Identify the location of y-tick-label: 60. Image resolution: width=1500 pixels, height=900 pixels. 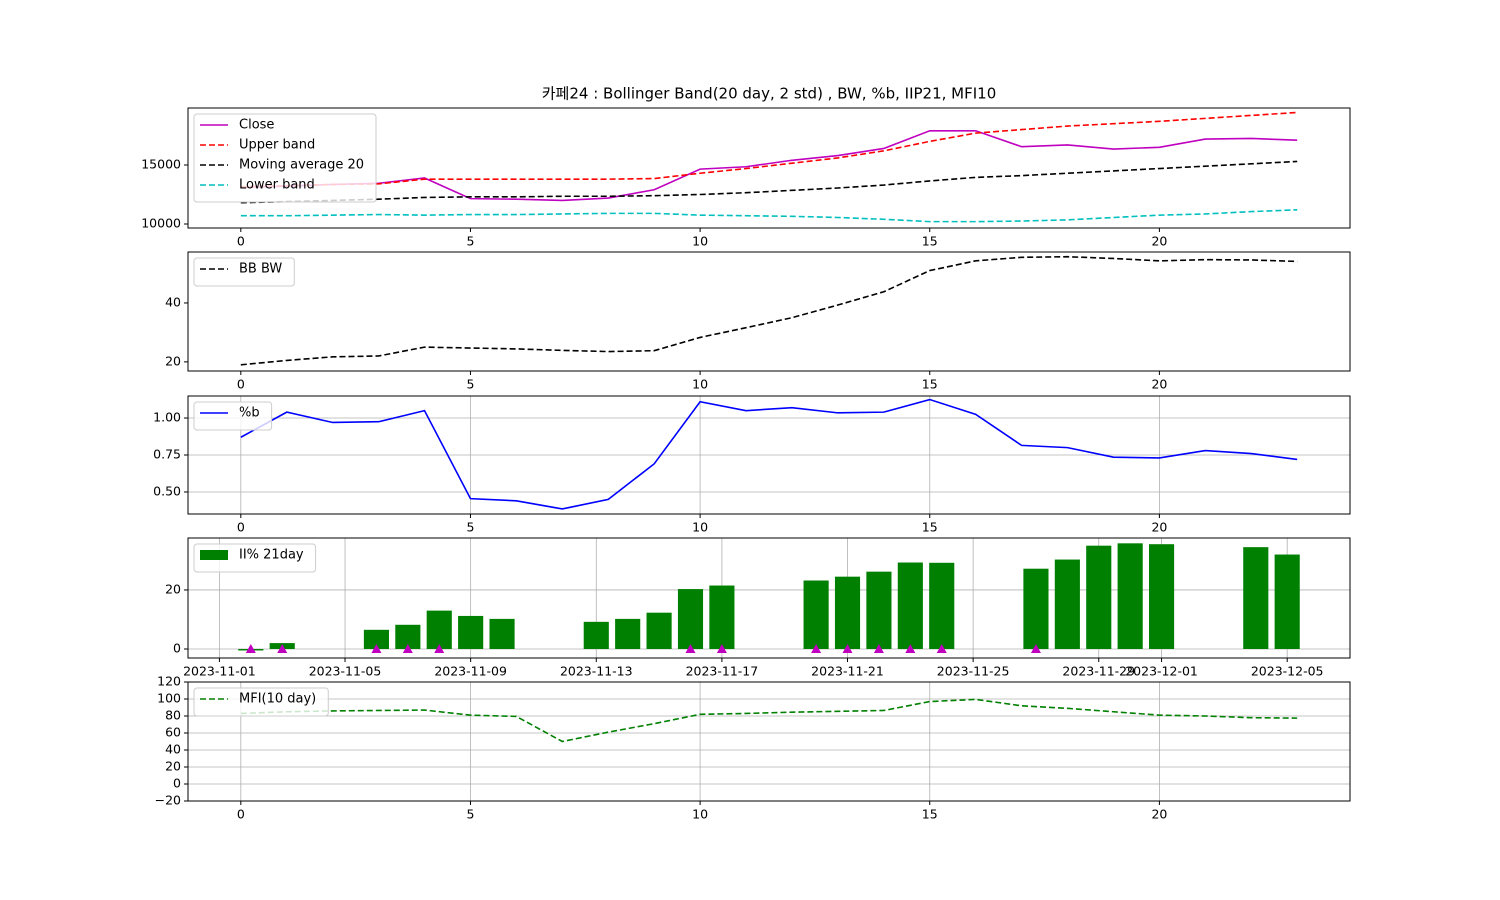
(173, 732).